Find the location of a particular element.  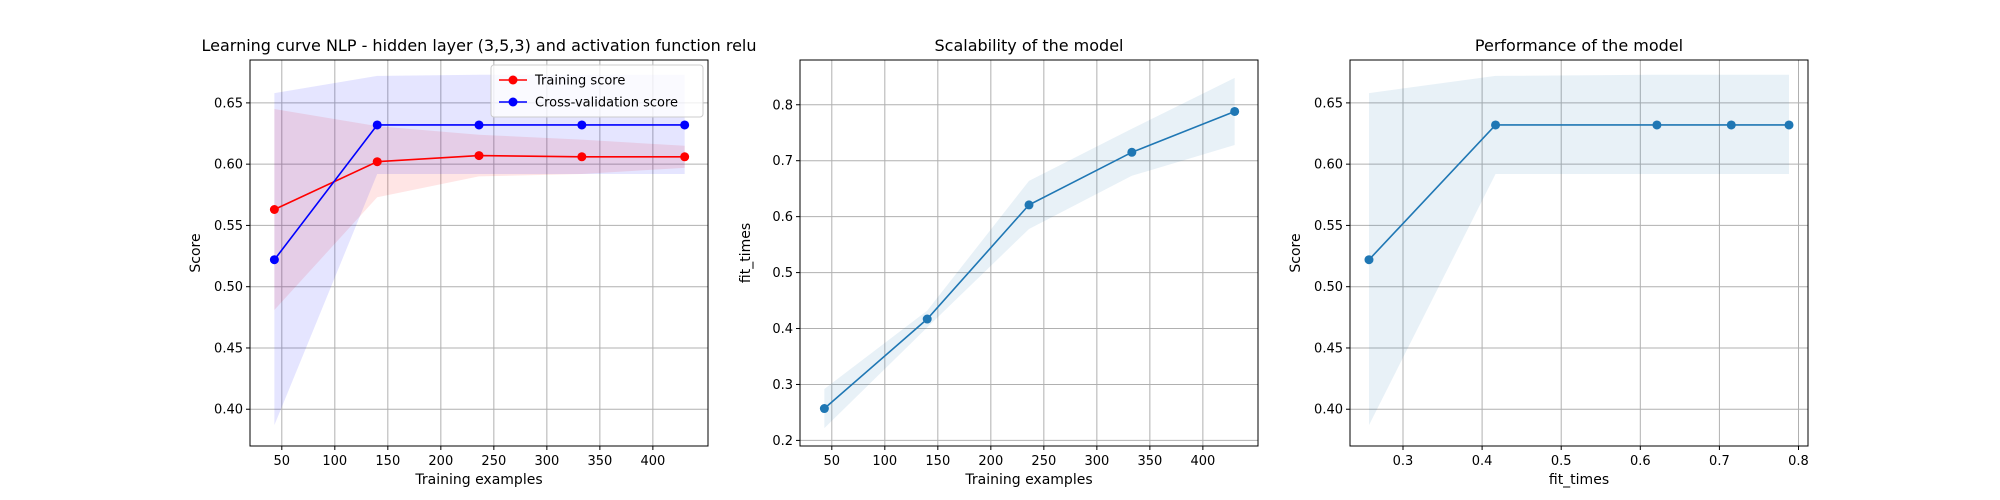

y-tick-label: 0.7 is located at coordinates (782, 161).